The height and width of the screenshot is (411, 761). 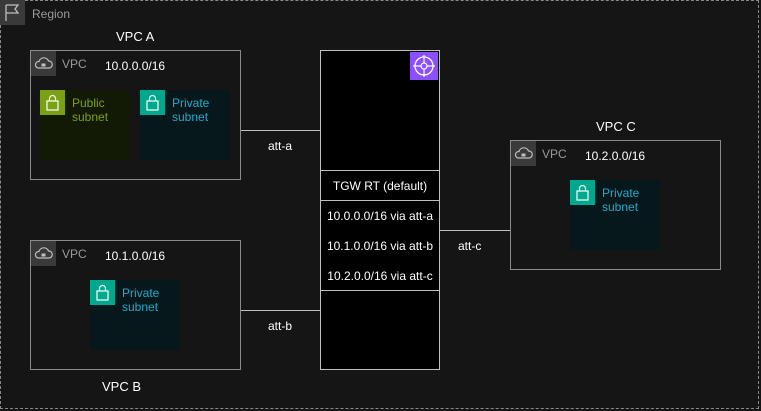 I want to click on route-entry: 10.0.0.0/16 via att-a, so click(x=380, y=216).